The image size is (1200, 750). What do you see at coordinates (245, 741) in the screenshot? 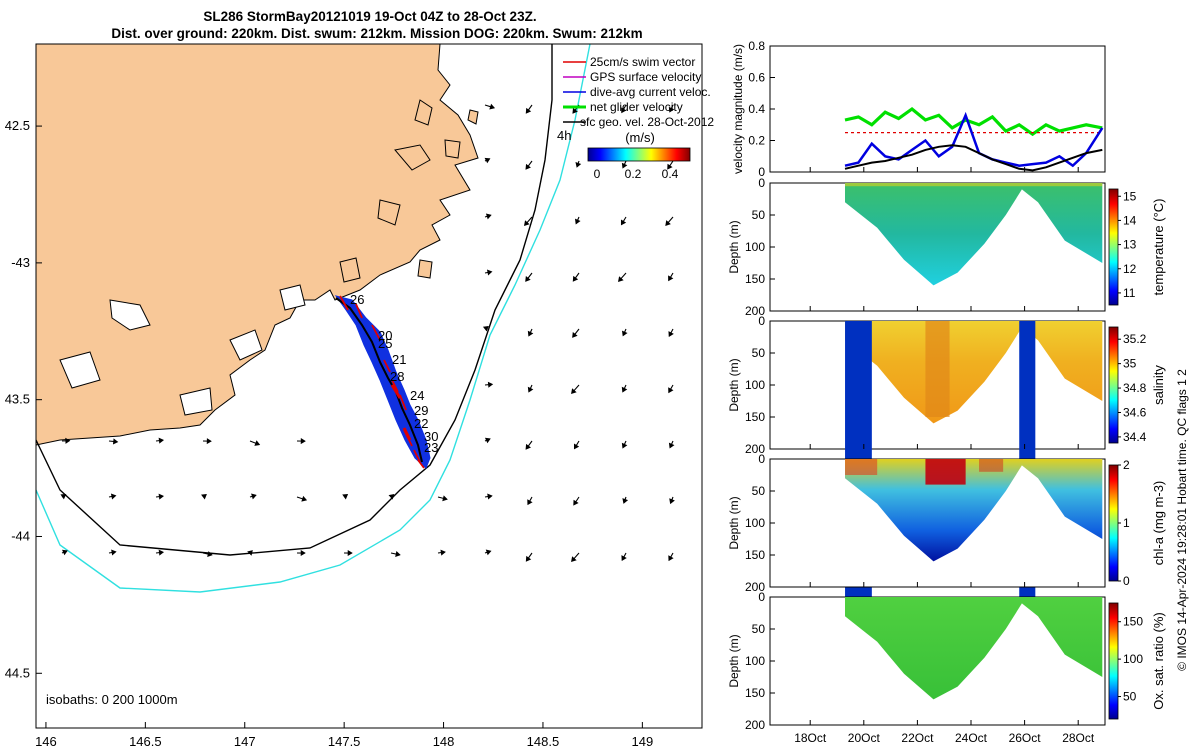
I see `map-xtick-label: 147` at bounding box center [245, 741].